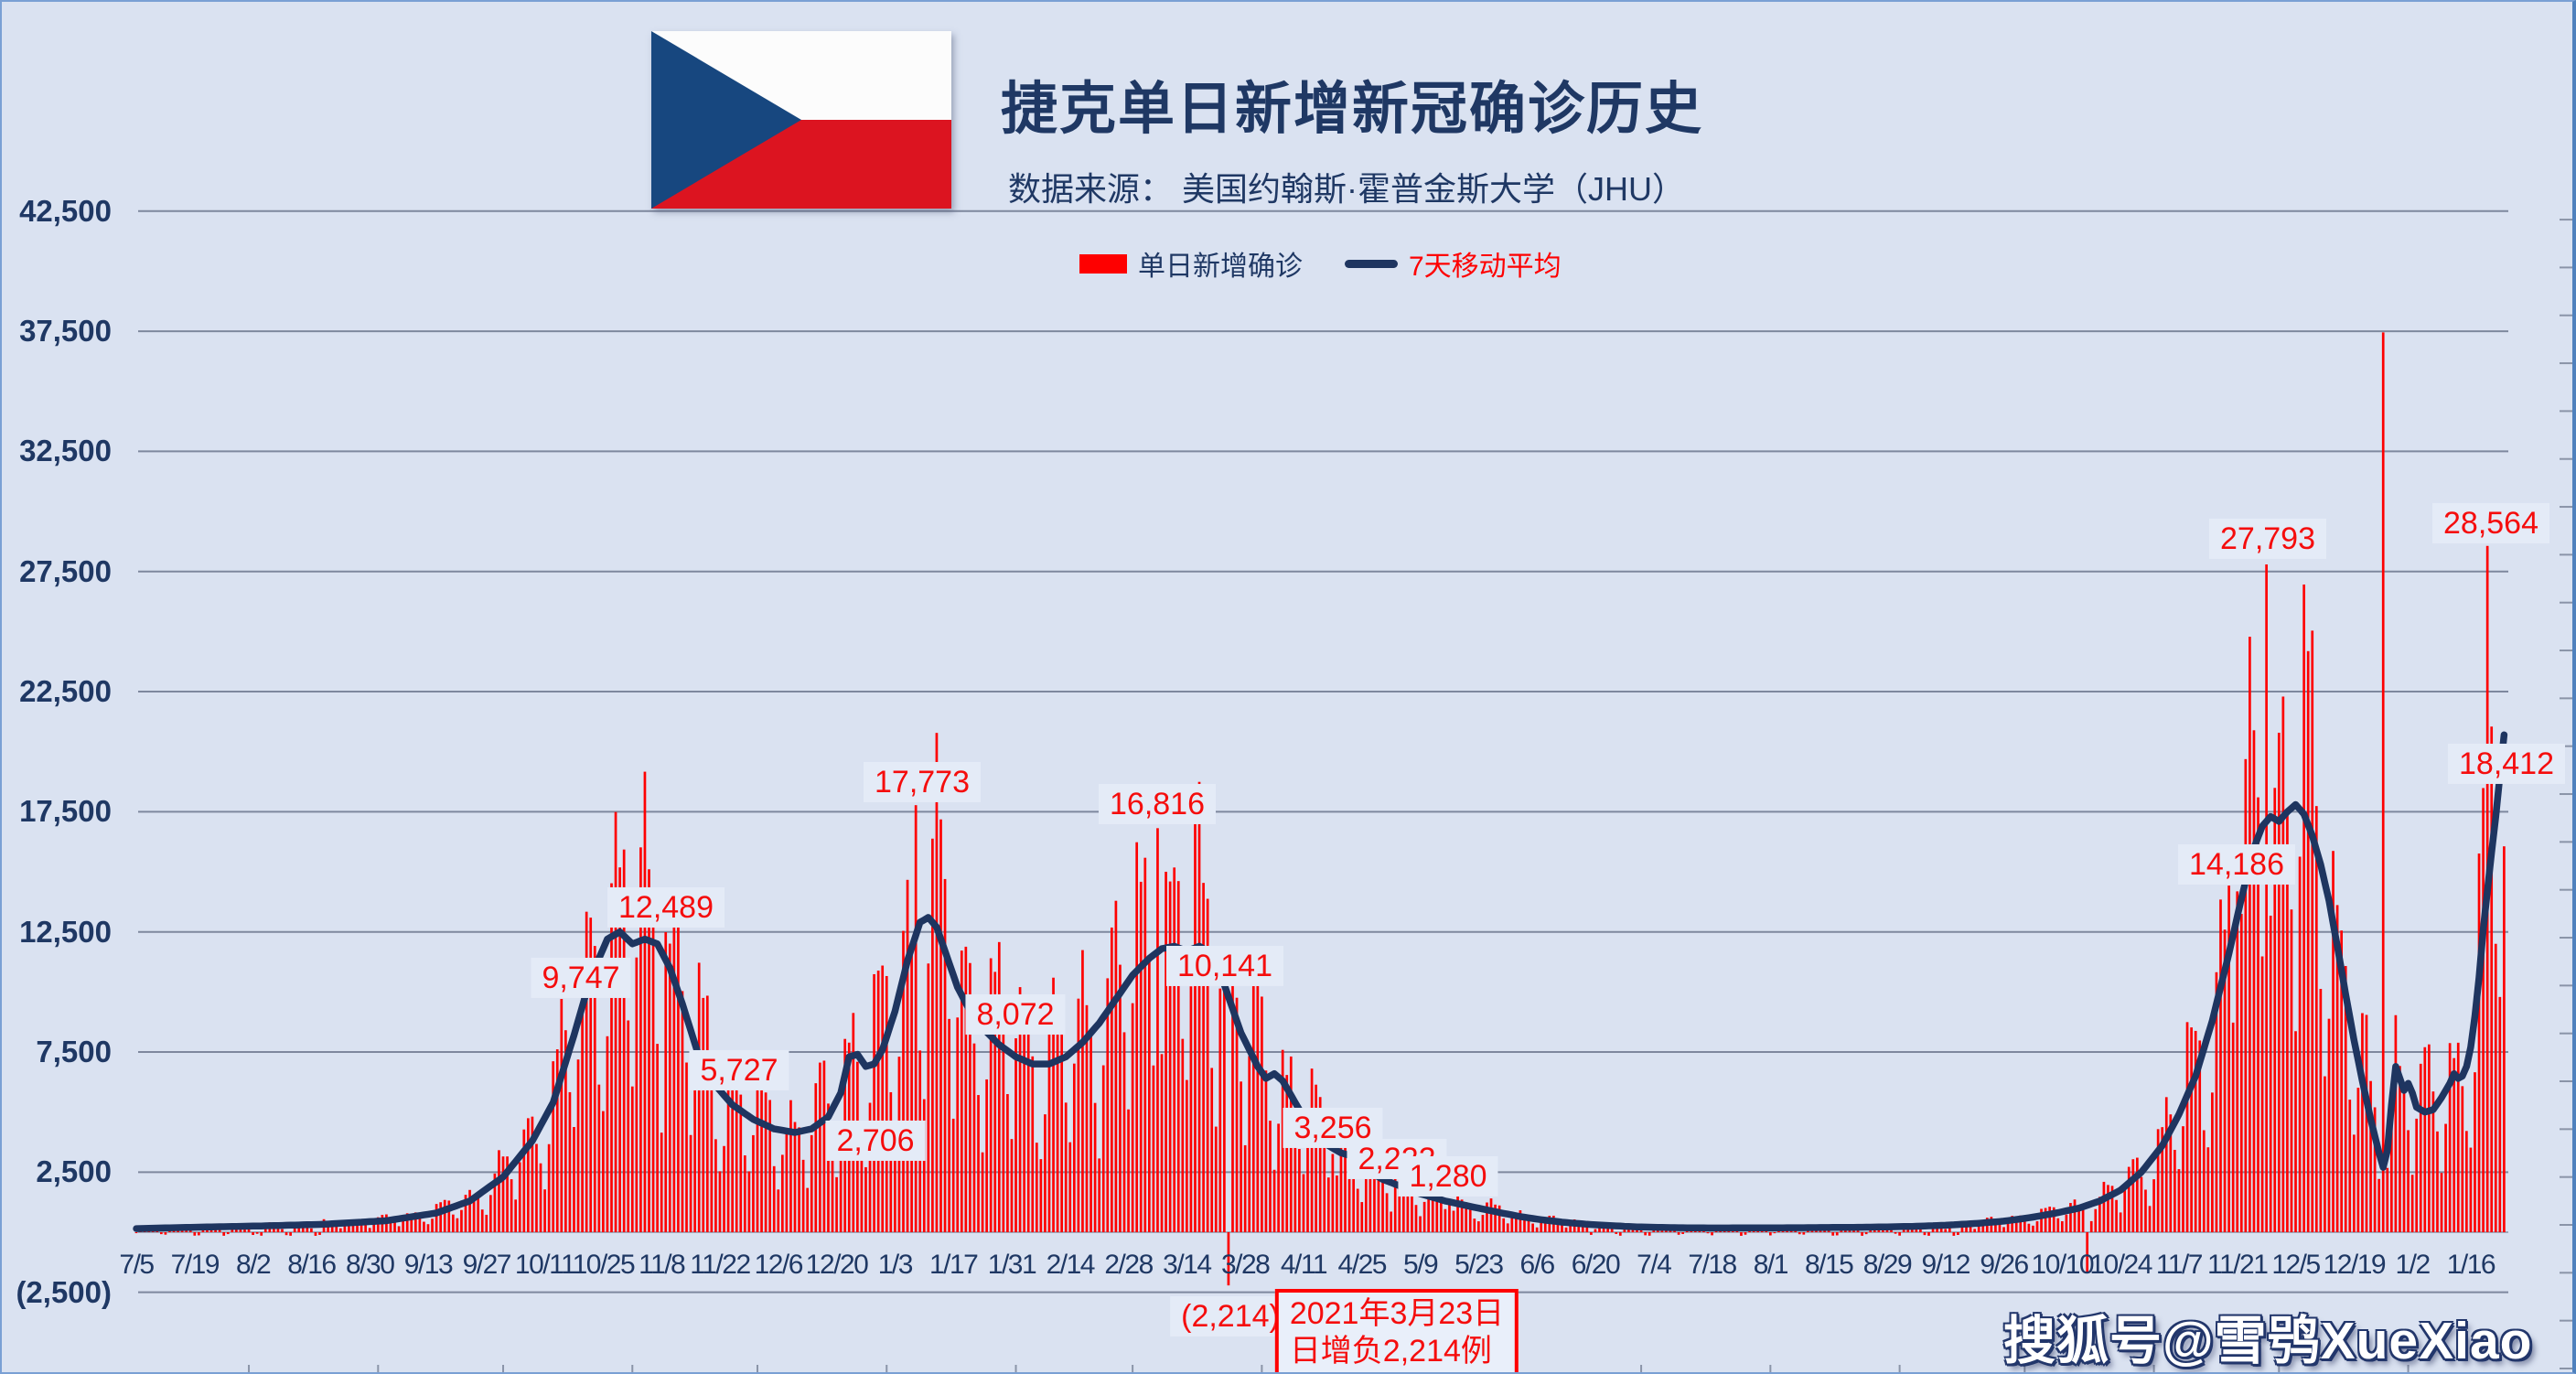 This screenshot has height=1374, width=2576. I want to click on x-axis-label: 1/3, so click(896, 1265).